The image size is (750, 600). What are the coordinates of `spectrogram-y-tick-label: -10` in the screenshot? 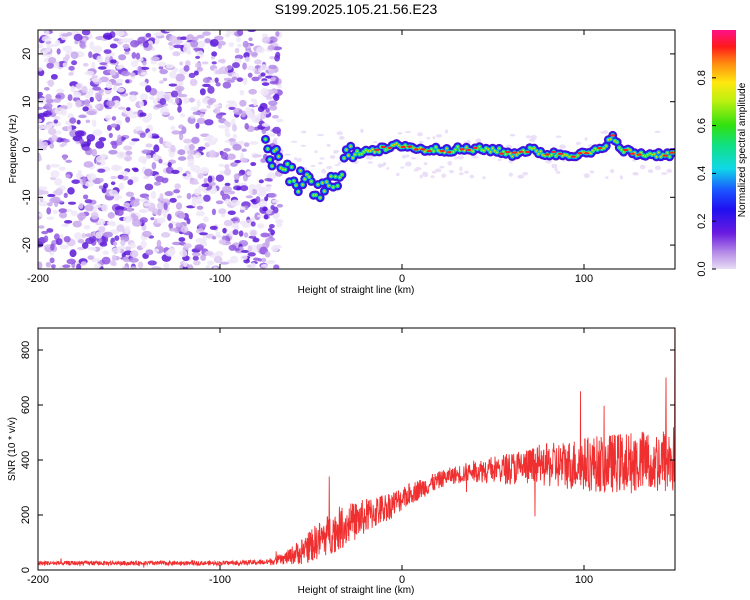 It's located at (27, 197).